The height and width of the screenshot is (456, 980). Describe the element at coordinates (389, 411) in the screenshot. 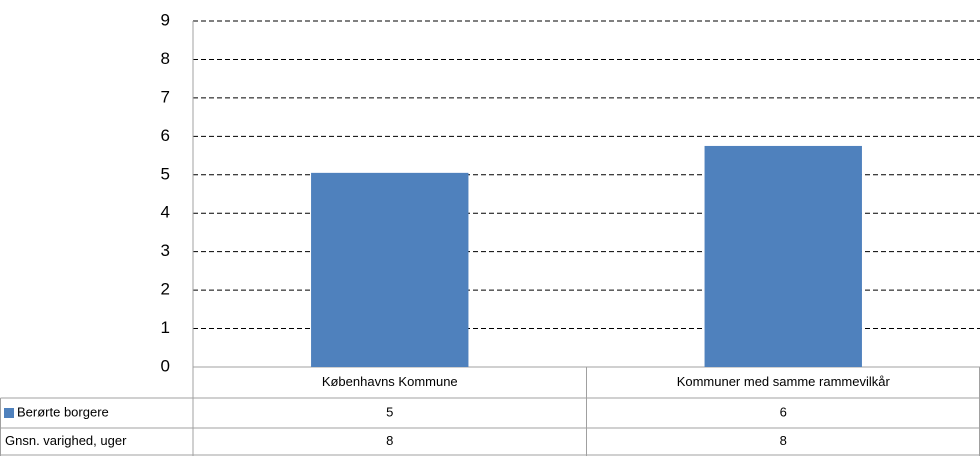

I see `table-value: 5` at that location.